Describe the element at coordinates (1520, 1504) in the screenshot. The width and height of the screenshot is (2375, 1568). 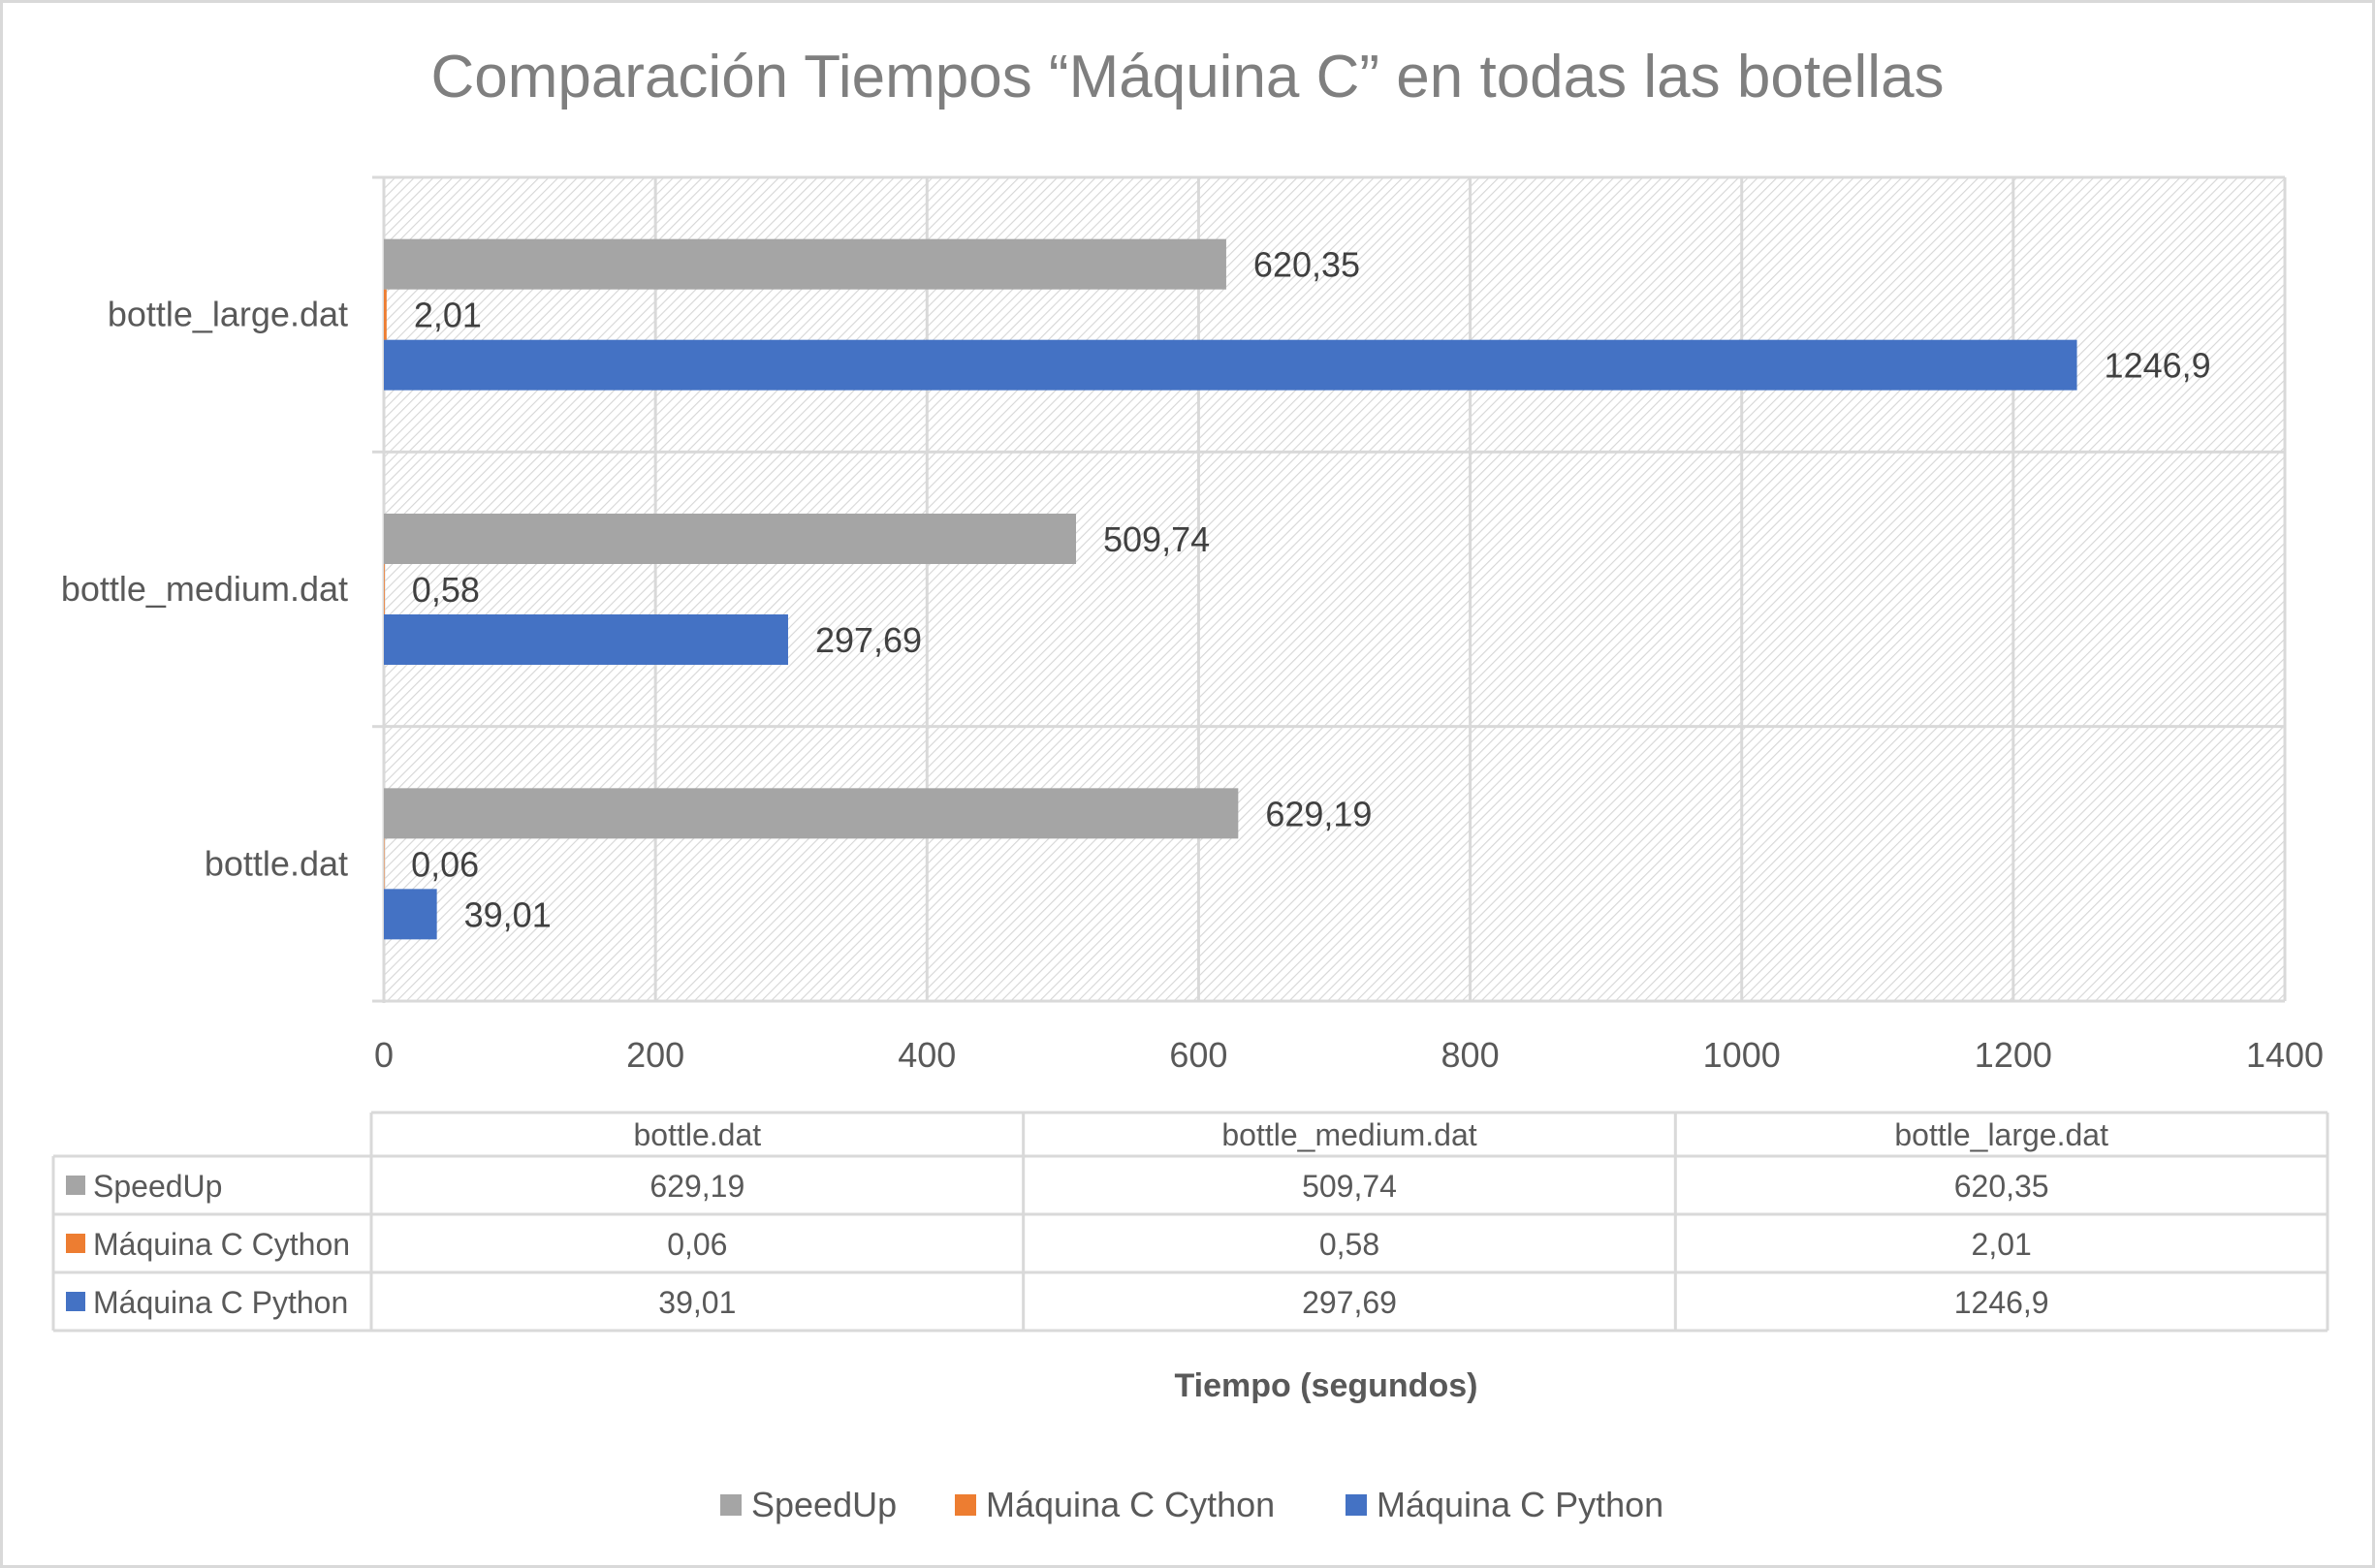
I see `legend-label-3: Máquina C Python` at that location.